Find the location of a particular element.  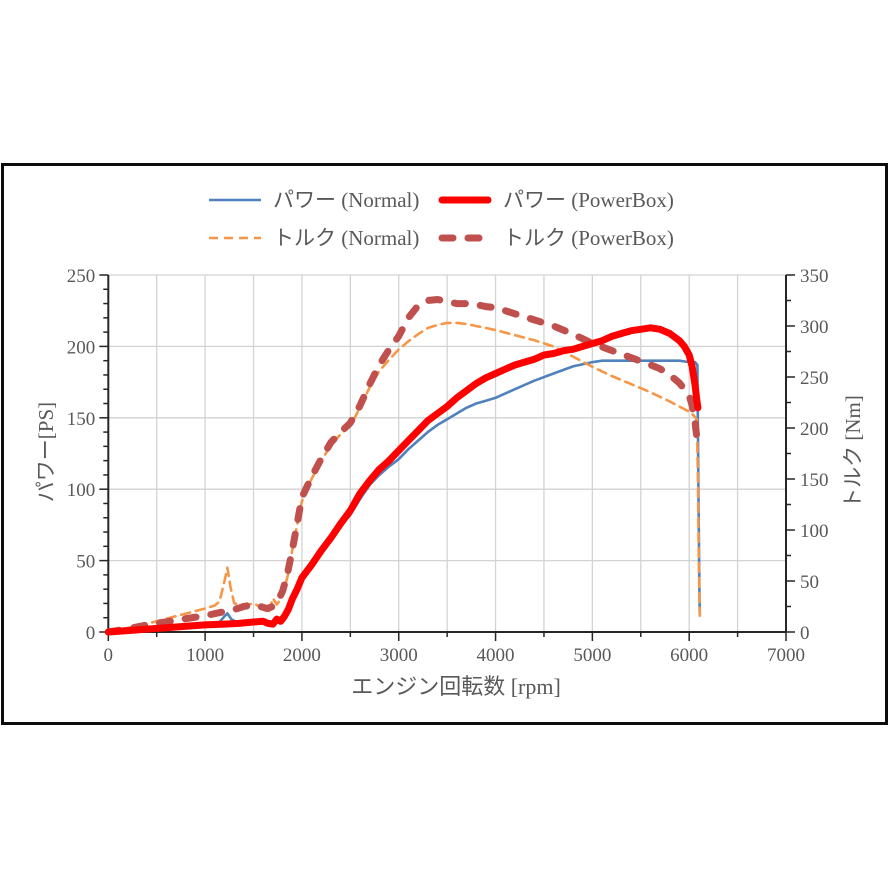

legend-item-torque-powerbox: トルク (PowerBox) is located at coordinates (555, 238).